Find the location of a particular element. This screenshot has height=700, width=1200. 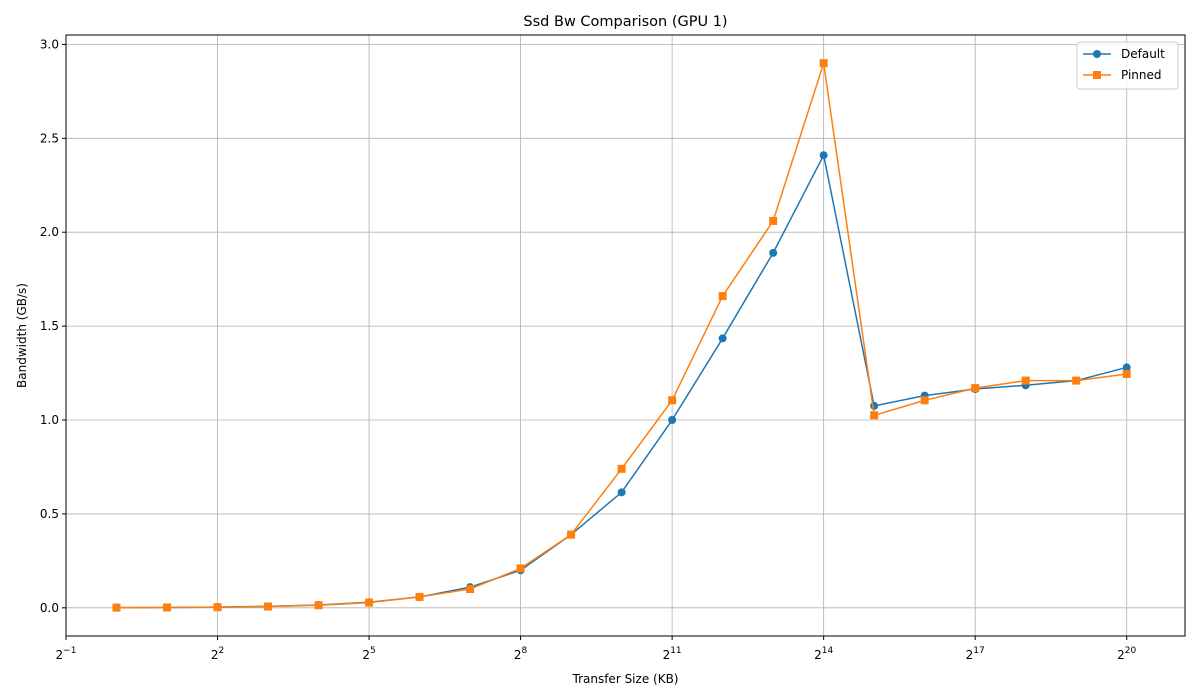

x-tick-exponent: 20 is located at coordinates (1131, 651).